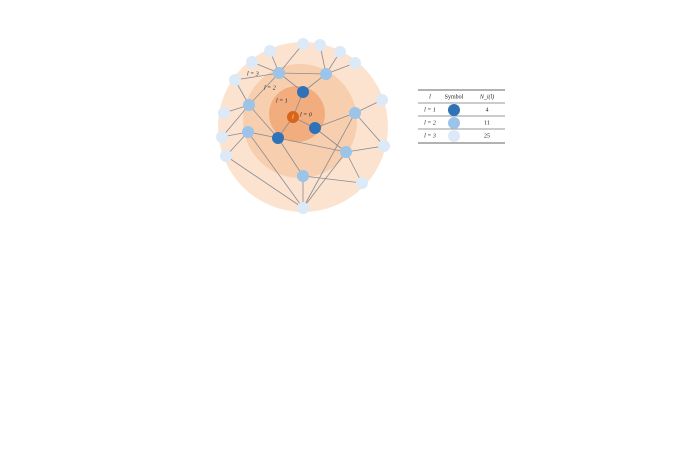 Image resolution: width=673 pixels, height=475 pixels. I want to click on table-header: l, so click(430, 97).